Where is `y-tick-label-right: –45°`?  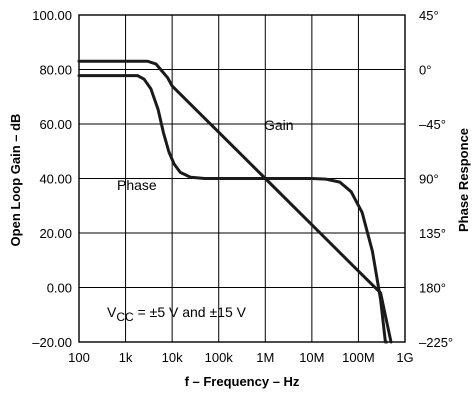 y-tick-label-right: –45° is located at coordinates (432, 124).